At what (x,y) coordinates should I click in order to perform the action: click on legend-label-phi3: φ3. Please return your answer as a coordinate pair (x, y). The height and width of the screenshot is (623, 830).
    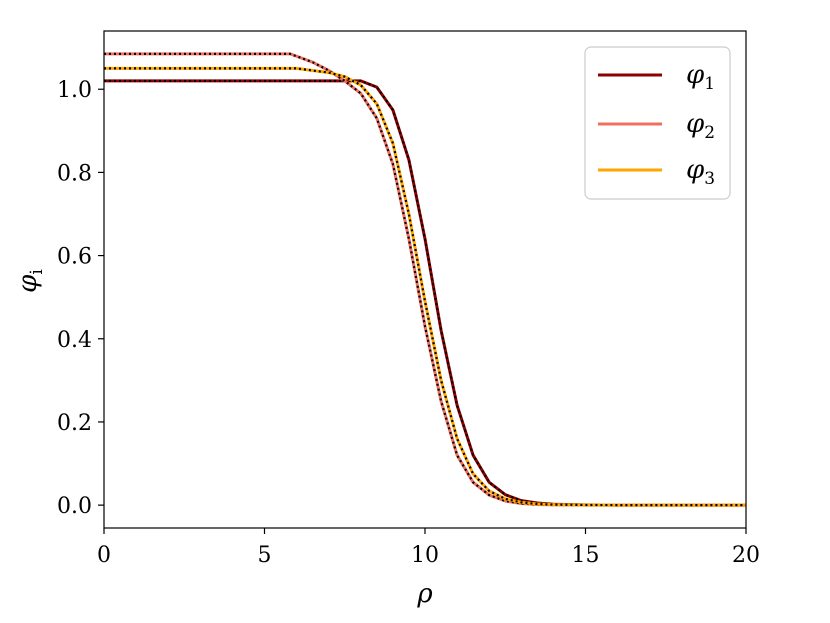
    Looking at the image, I should click on (700, 172).